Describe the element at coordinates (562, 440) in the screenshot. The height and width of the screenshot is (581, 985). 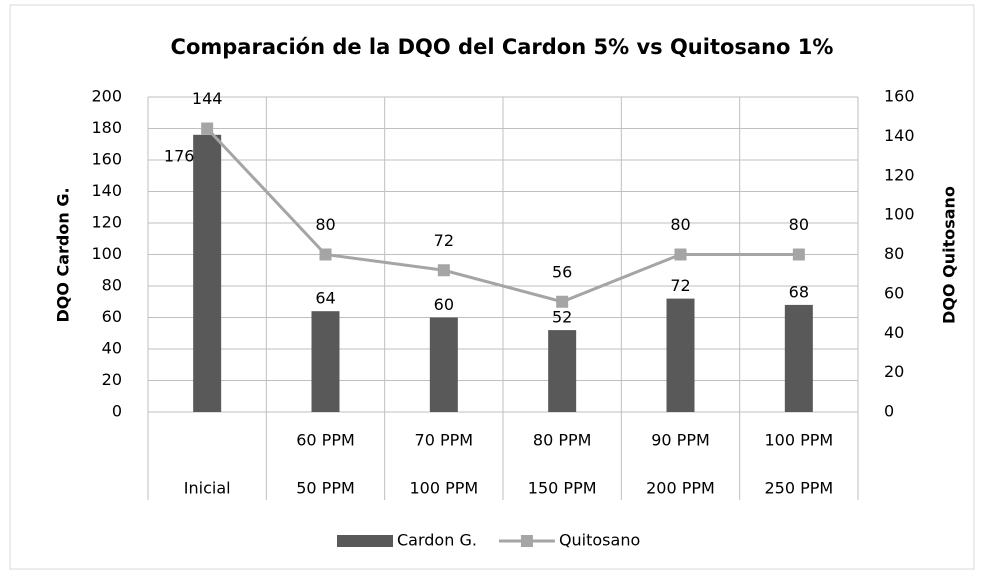
I see `x-subtick-label: 80 PPM` at that location.